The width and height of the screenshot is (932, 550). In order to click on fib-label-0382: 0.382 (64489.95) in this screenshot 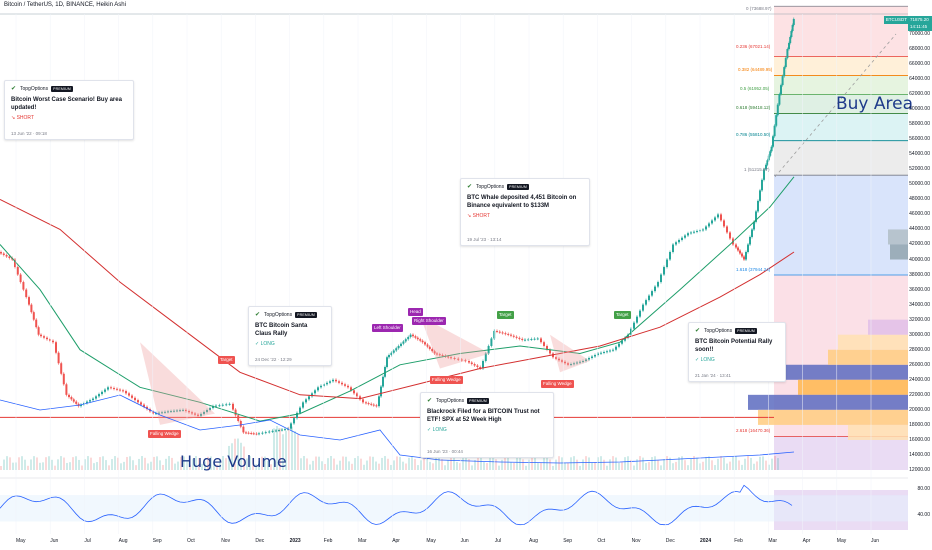, I will do `click(755, 69)`.